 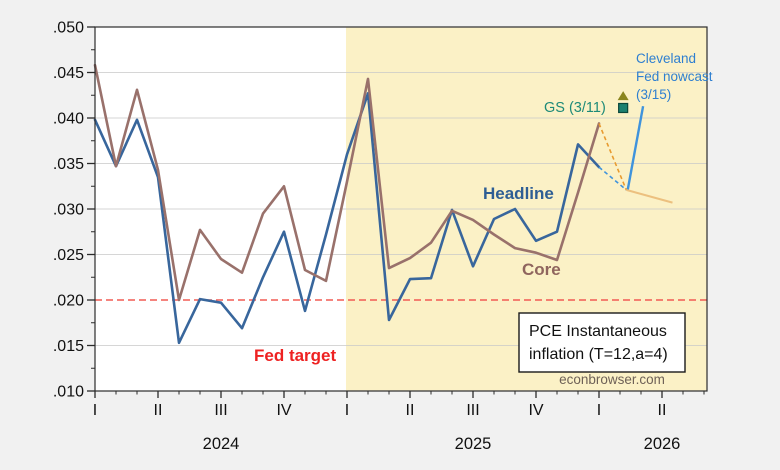 I want to click on title-box-line1: PCE Instantaneous, so click(x=598, y=331).